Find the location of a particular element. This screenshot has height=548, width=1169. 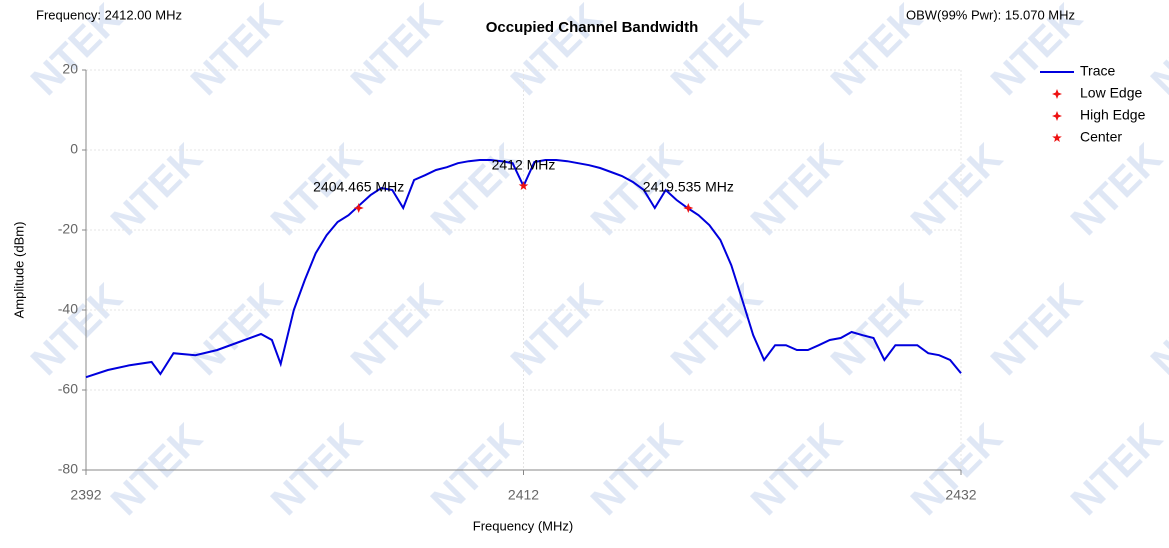

y-tick-label: -60 is located at coordinates (68, 389).